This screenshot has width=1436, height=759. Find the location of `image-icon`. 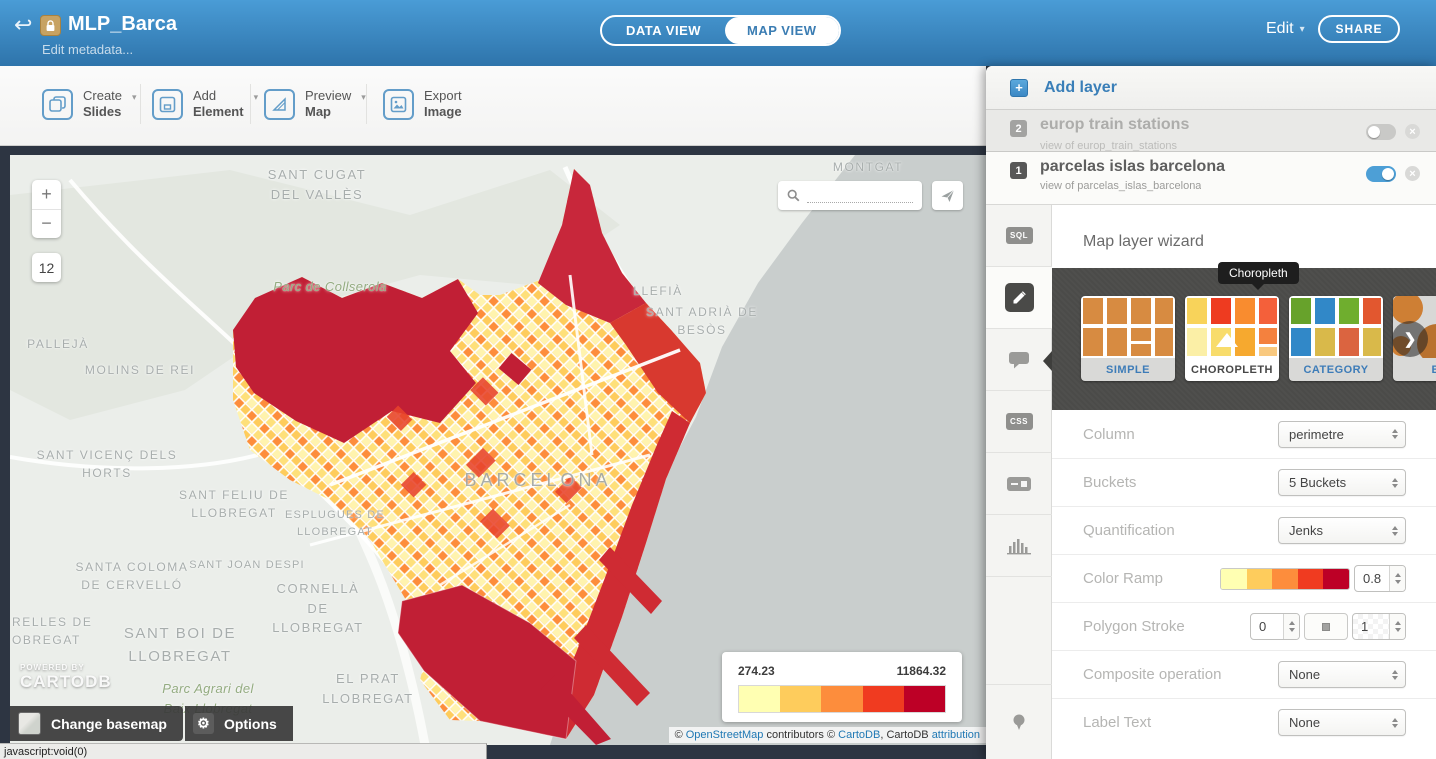

image-icon is located at coordinates (398, 104).